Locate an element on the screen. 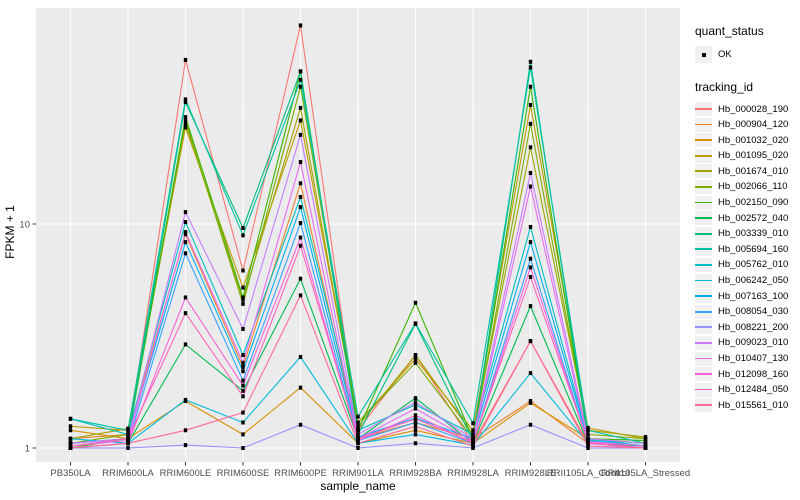  legend-item-label: Hb_005762_010 is located at coordinates (753, 265).